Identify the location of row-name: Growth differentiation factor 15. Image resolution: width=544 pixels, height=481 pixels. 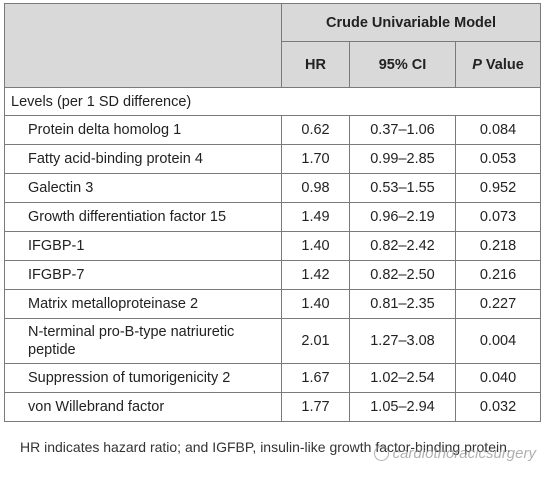
(143, 217).